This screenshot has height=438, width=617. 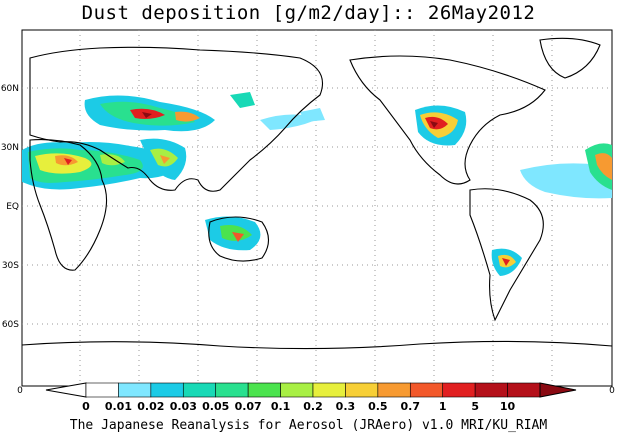 What do you see at coordinates (248, 406) in the screenshot?
I see `colorbar-label: 0.07` at bounding box center [248, 406].